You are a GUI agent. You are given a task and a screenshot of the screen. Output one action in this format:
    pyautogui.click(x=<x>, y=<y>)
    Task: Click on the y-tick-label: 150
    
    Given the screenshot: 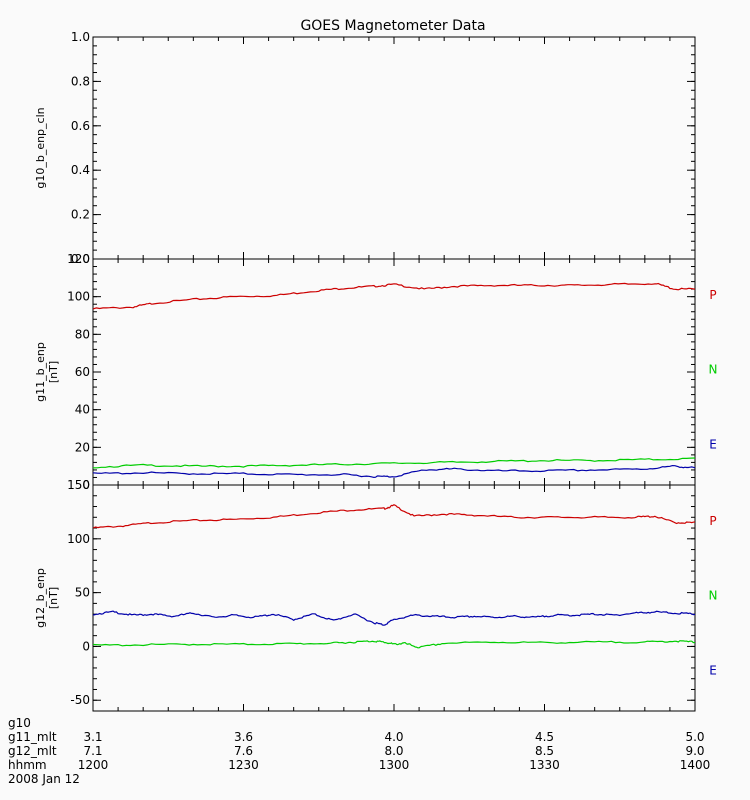 What is the action you would take?
    pyautogui.click(x=78, y=485)
    